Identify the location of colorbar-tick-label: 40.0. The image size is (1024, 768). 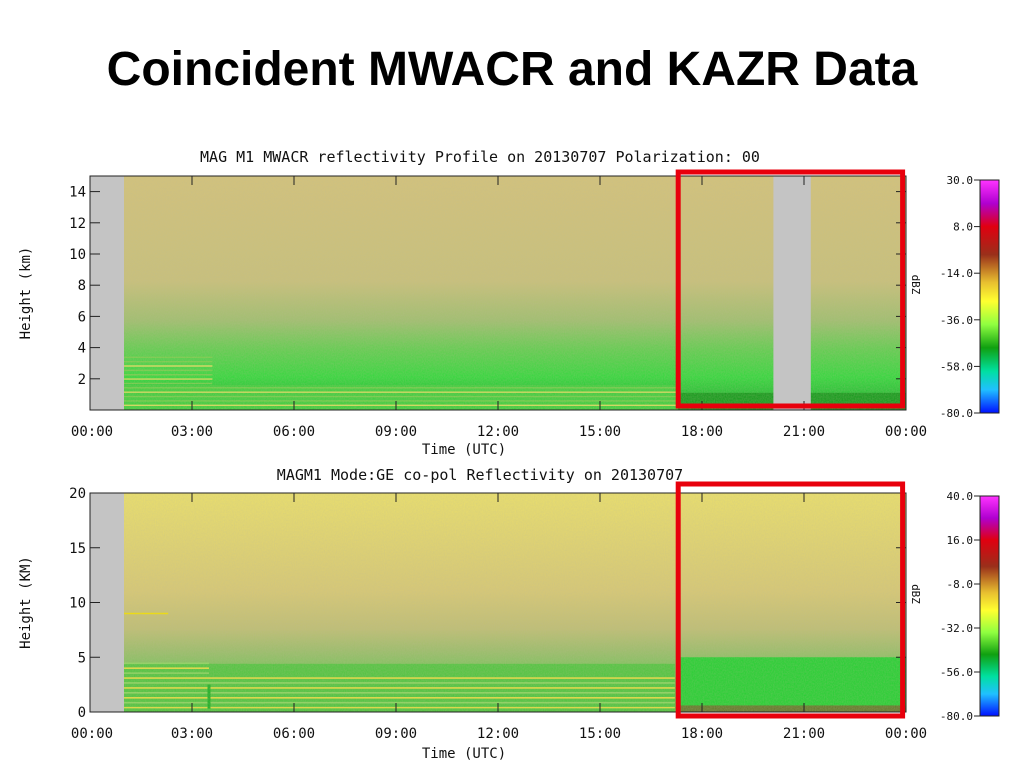
(960, 496).